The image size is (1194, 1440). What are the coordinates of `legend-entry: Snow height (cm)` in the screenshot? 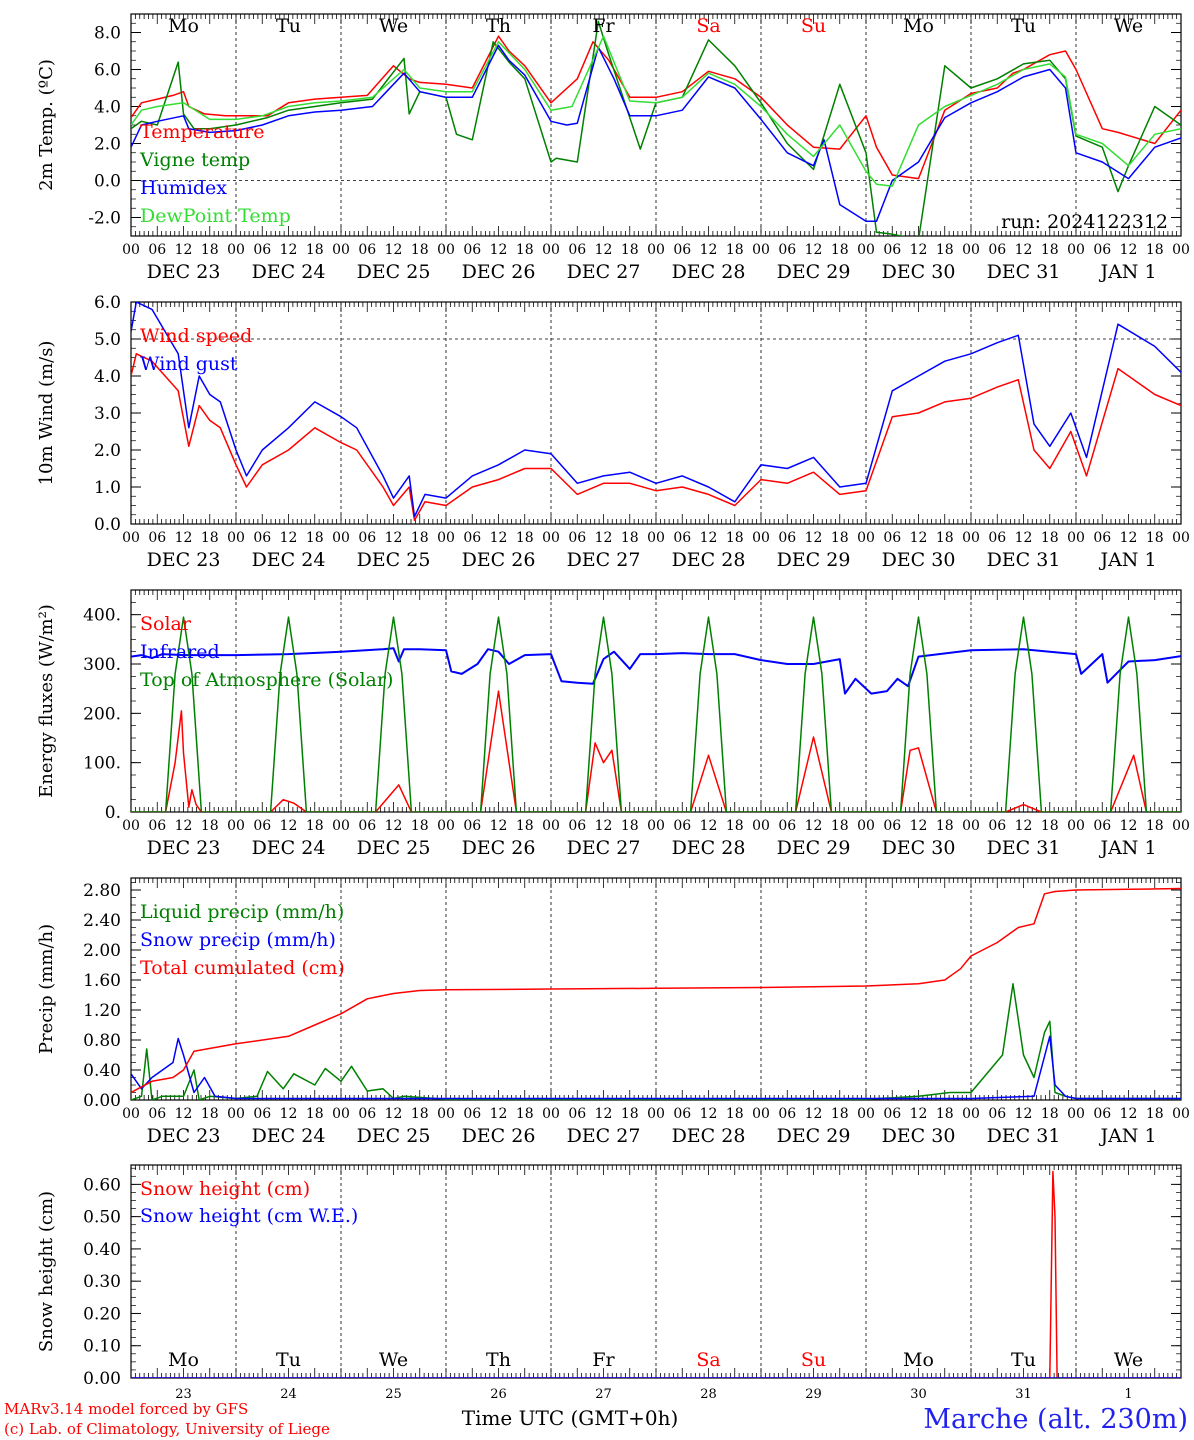 It's located at (225, 1189).